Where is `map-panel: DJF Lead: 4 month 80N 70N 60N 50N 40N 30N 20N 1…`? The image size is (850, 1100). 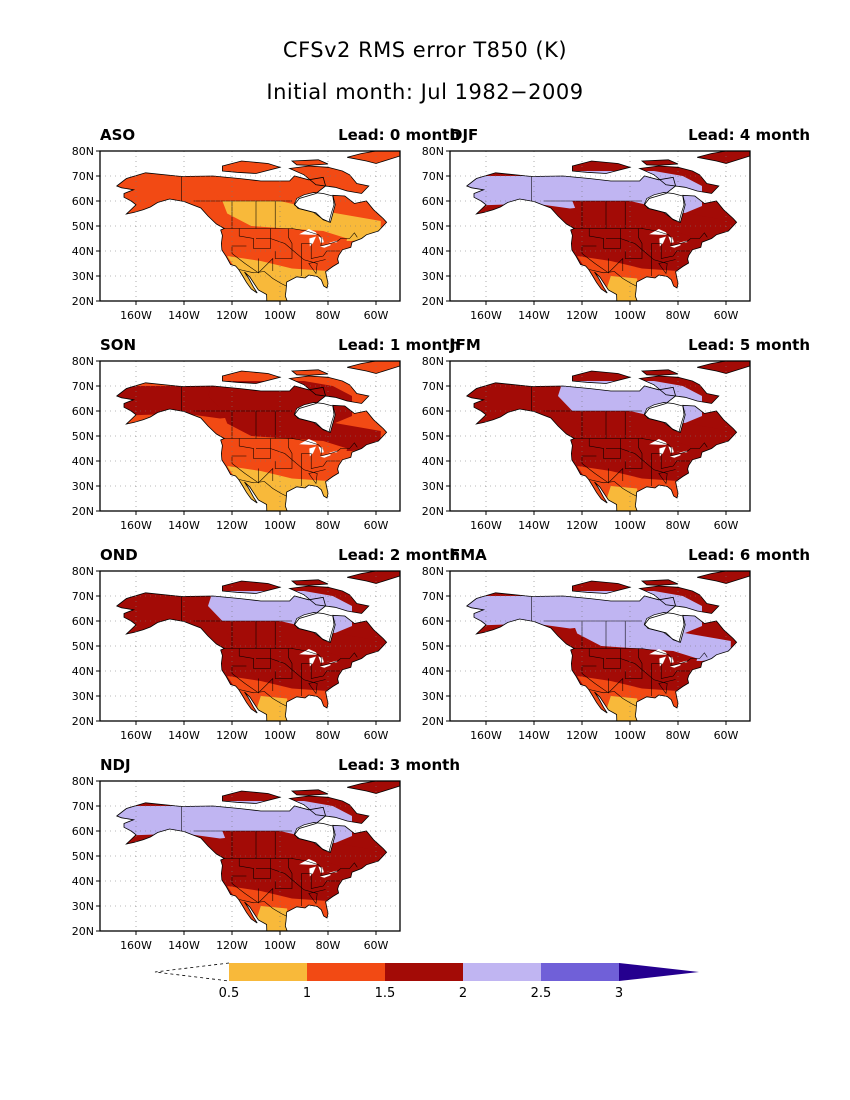 map-panel: DJF Lead: 4 month 80N 70N 60N 50N 40N 30N 20N 1… is located at coordinates (610, 226).